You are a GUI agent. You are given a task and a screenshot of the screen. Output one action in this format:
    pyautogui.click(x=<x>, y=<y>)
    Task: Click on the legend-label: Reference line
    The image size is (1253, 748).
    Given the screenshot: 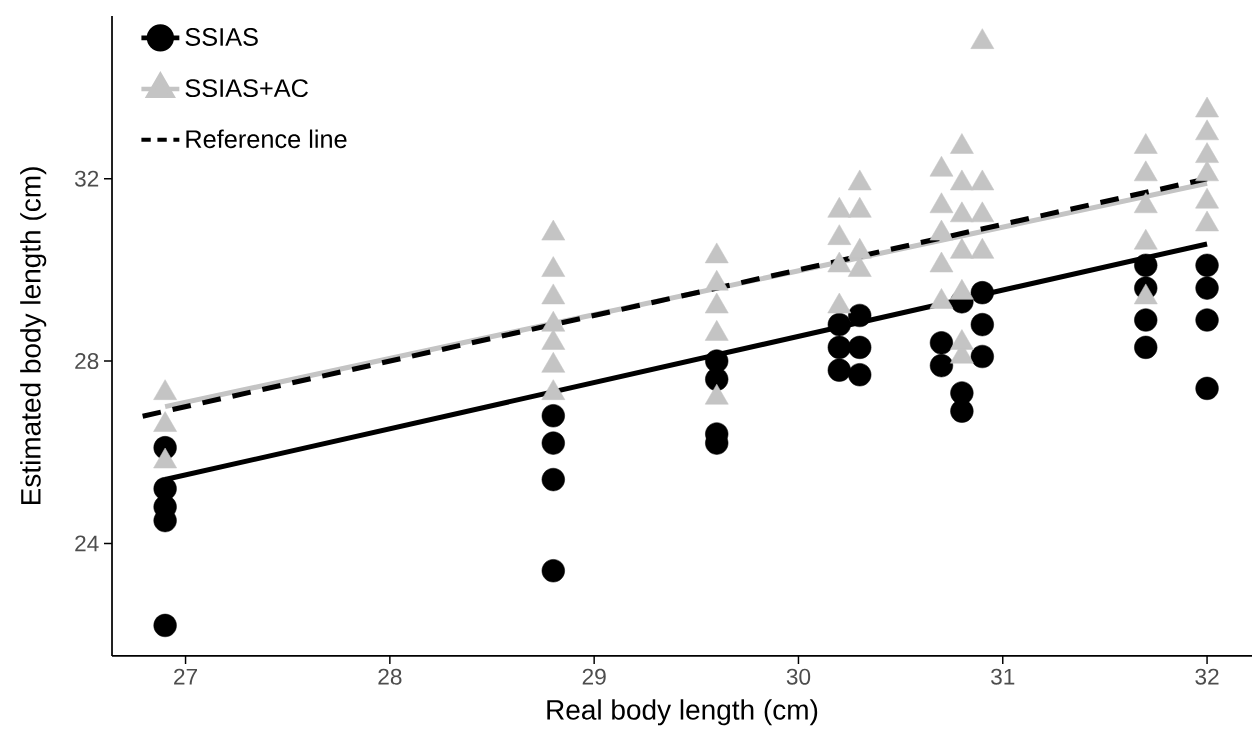 What is the action you would take?
    pyautogui.click(x=266, y=139)
    